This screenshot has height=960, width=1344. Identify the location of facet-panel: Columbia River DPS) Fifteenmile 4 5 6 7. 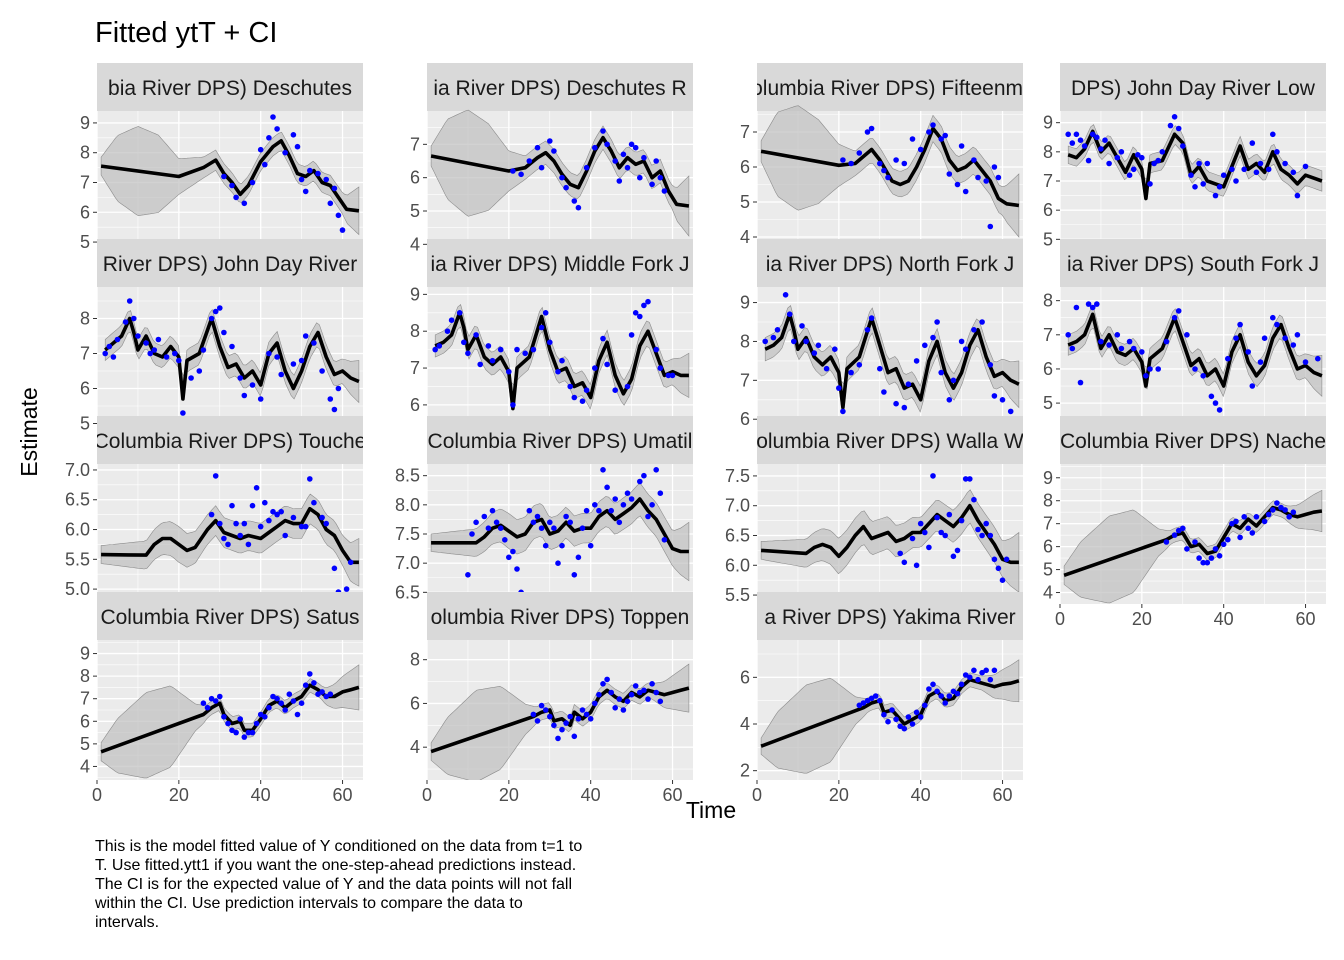
(890, 157).